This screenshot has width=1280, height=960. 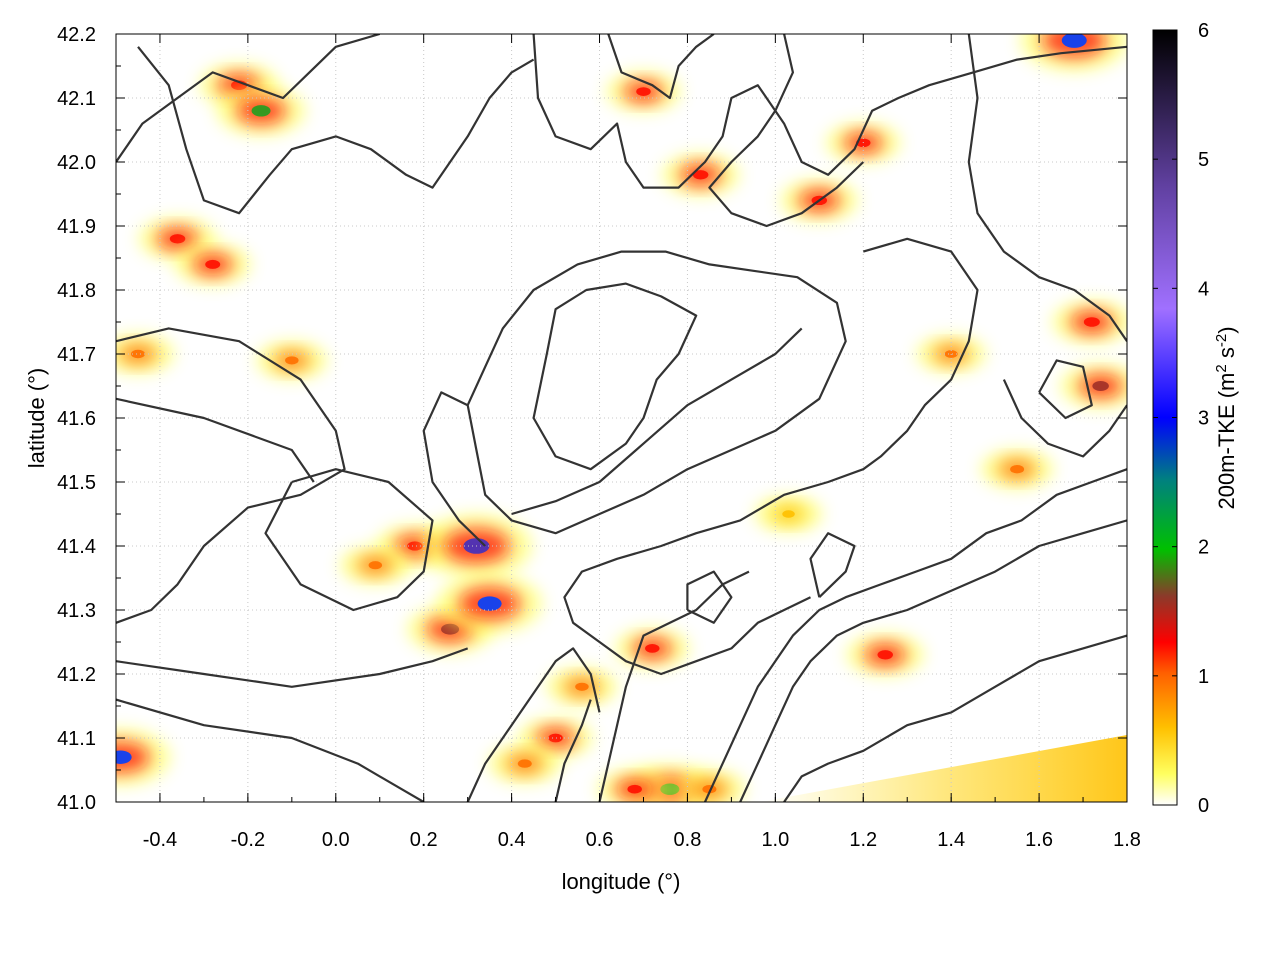 I want to click on x-tick-label: 0.2, so click(x=424, y=840).